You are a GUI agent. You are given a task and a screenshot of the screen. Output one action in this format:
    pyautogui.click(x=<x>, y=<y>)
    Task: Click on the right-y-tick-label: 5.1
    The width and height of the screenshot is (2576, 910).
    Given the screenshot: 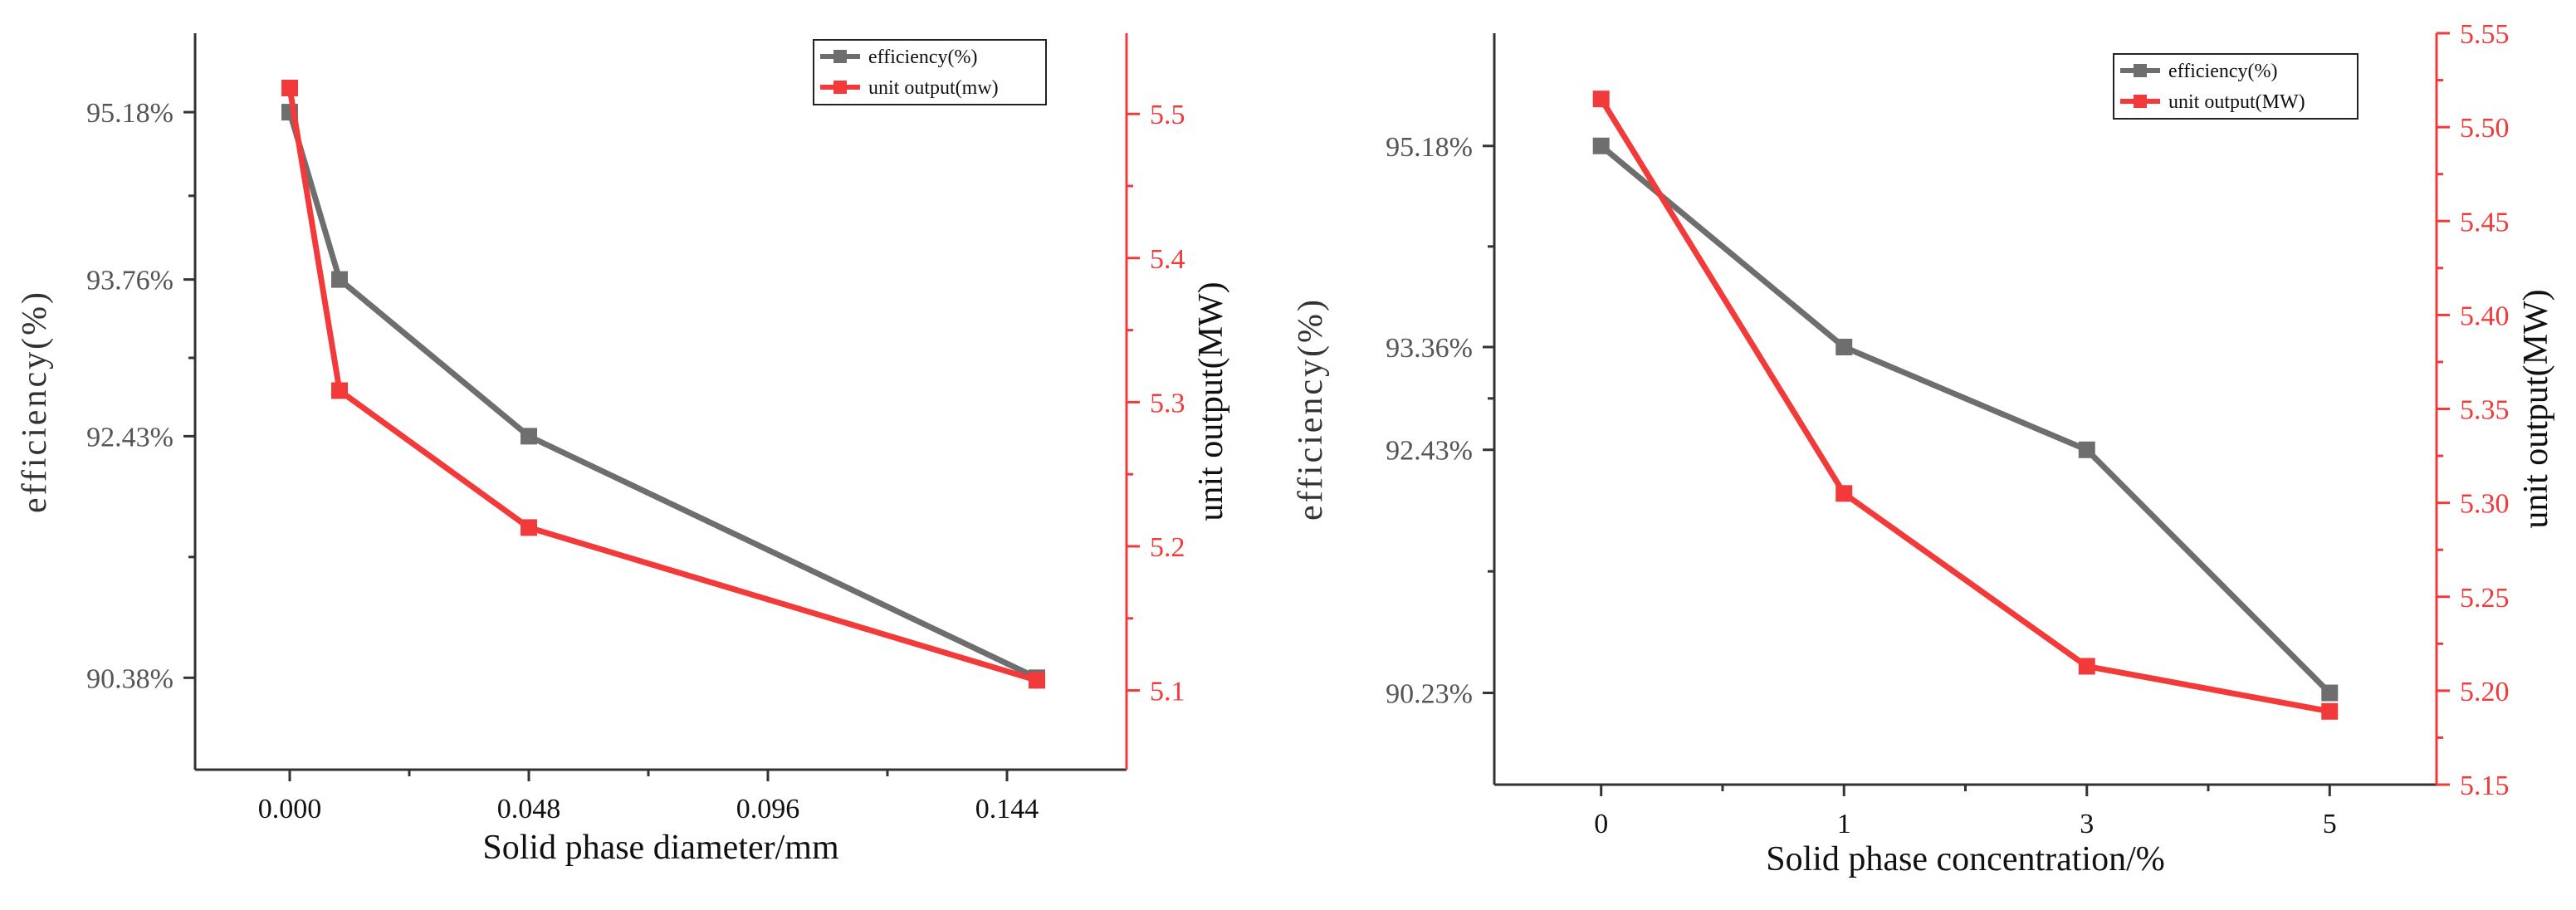 What is the action you would take?
    pyautogui.click(x=1167, y=692)
    